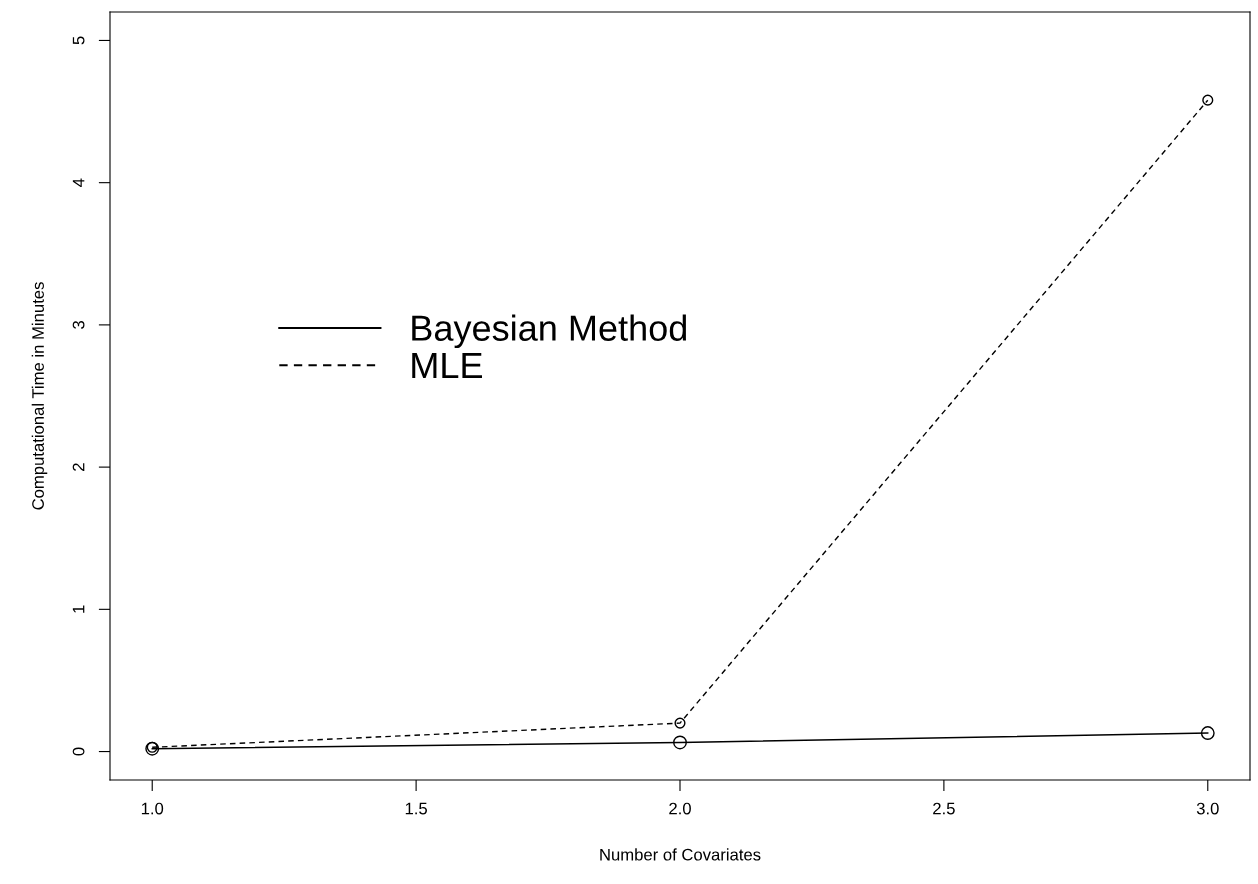 Image resolution: width=1258 pixels, height=884 pixels. What do you see at coordinates (78, 182) in the screenshot?
I see `y-tick-label: 4` at bounding box center [78, 182].